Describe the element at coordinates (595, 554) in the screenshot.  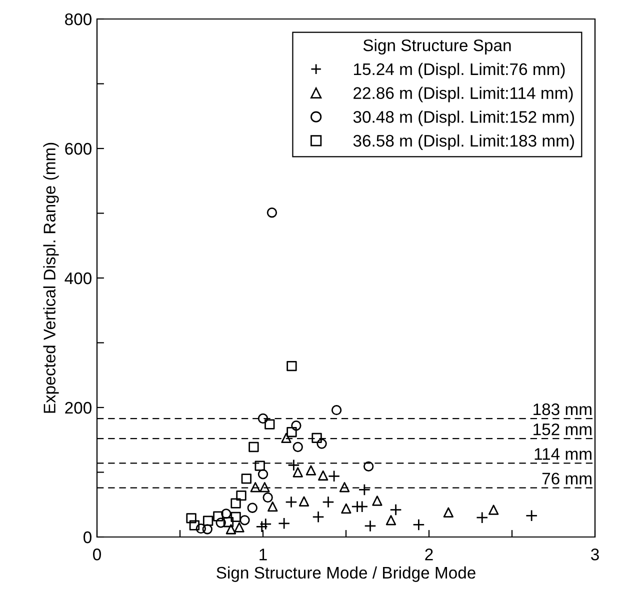
I see `x-tick-label: 3` at that location.